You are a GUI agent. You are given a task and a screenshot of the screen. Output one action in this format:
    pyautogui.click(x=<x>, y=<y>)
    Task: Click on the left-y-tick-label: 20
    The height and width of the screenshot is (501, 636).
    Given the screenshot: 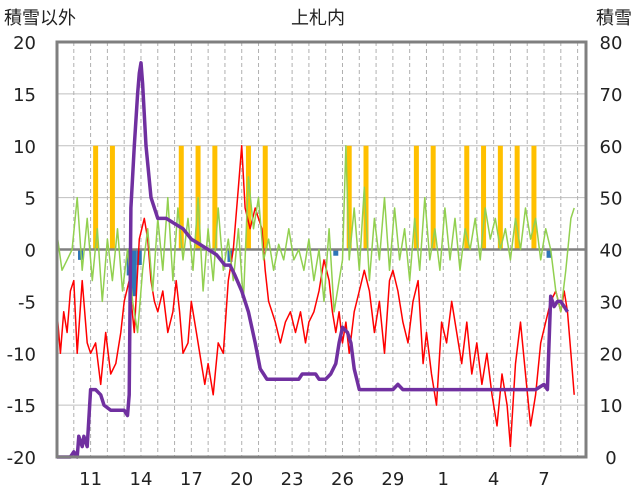 What is the action you would take?
    pyautogui.click(x=24, y=43)
    